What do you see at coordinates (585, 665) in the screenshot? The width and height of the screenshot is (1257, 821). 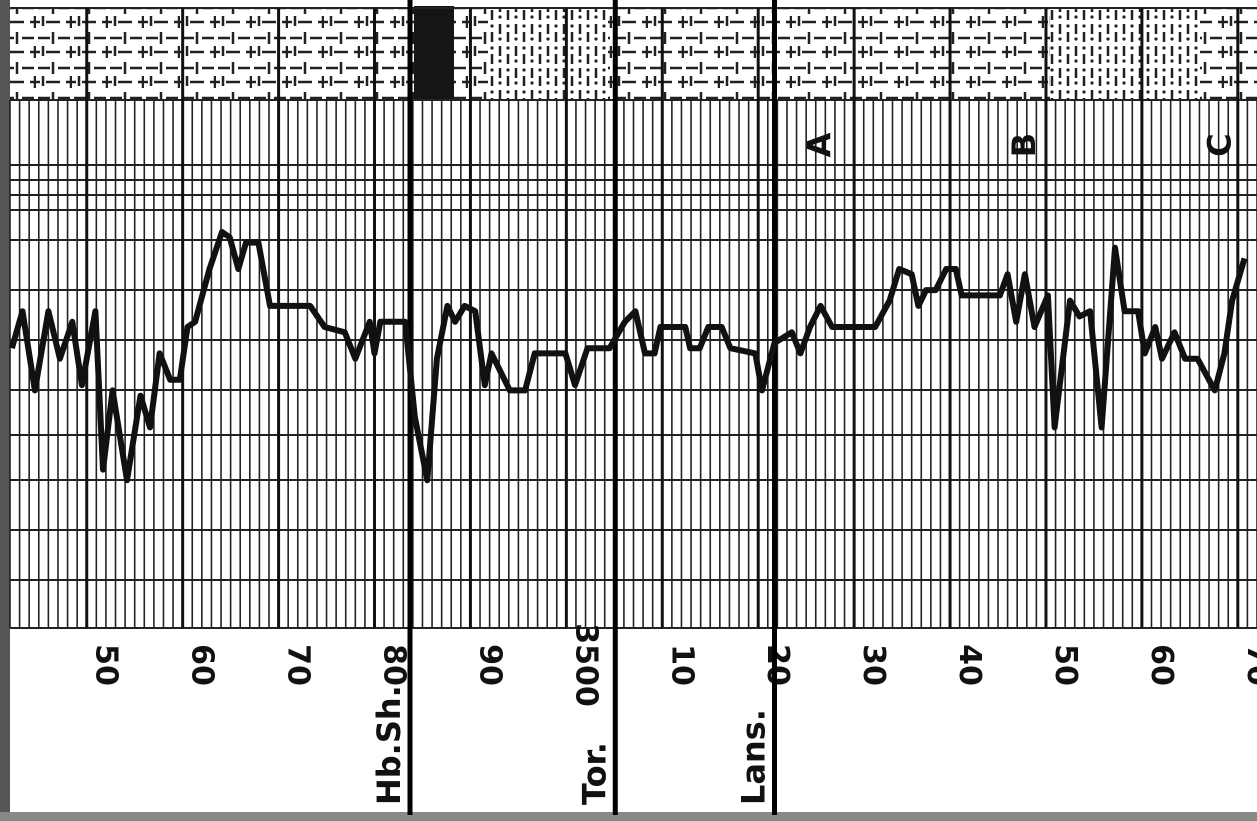 I see `x-tick-label: 3500` at bounding box center [585, 665].